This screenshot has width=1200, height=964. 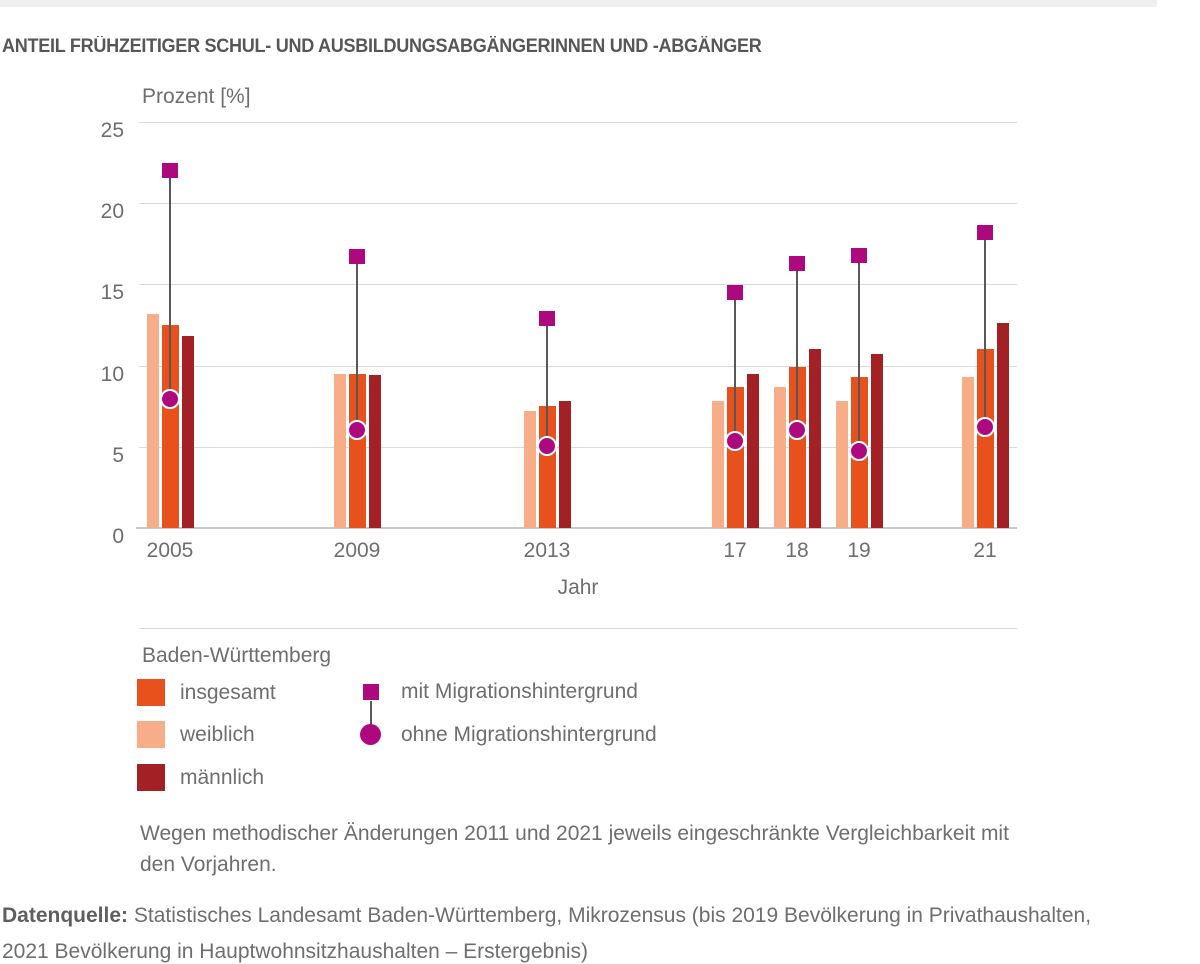 I want to click on marker-ohne-migrationshintergrund-2013, so click(x=546, y=446).